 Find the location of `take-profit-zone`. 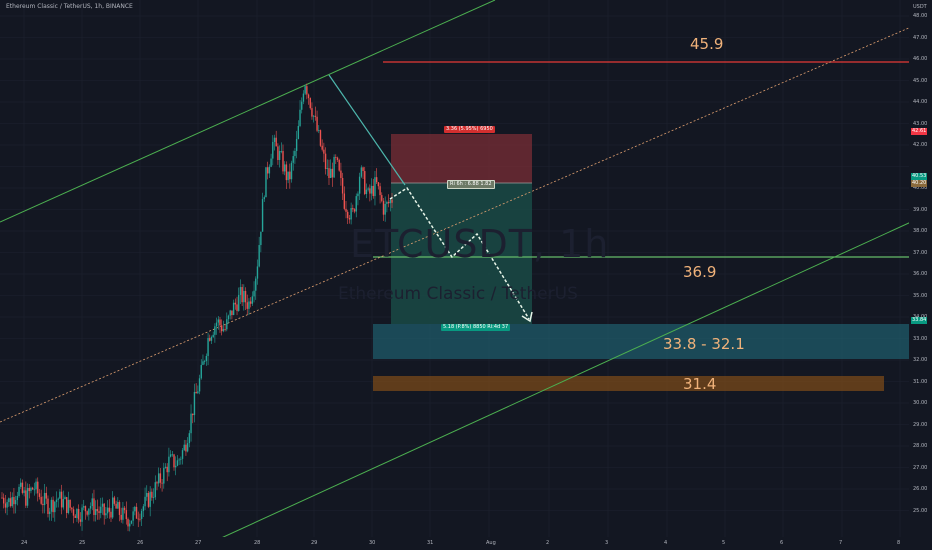

take-profit-zone is located at coordinates (461, 253).